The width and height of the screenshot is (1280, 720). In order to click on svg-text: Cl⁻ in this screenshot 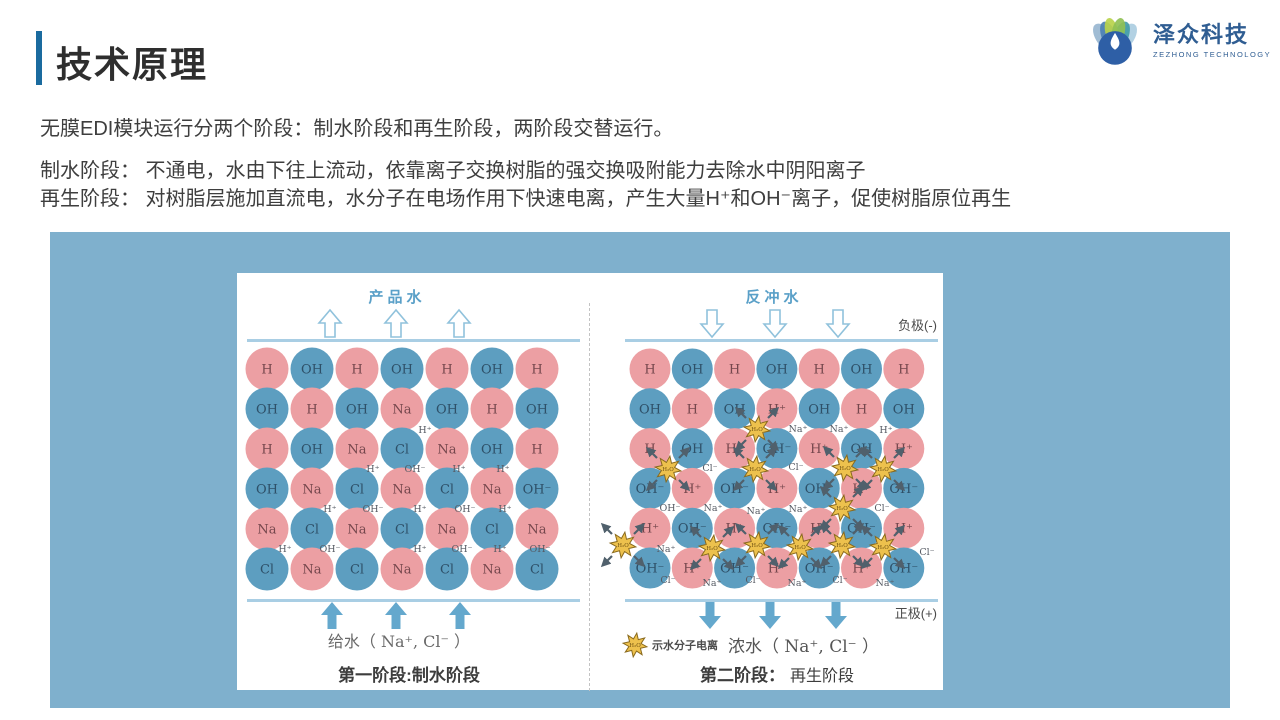, I will do `click(881, 508)`.